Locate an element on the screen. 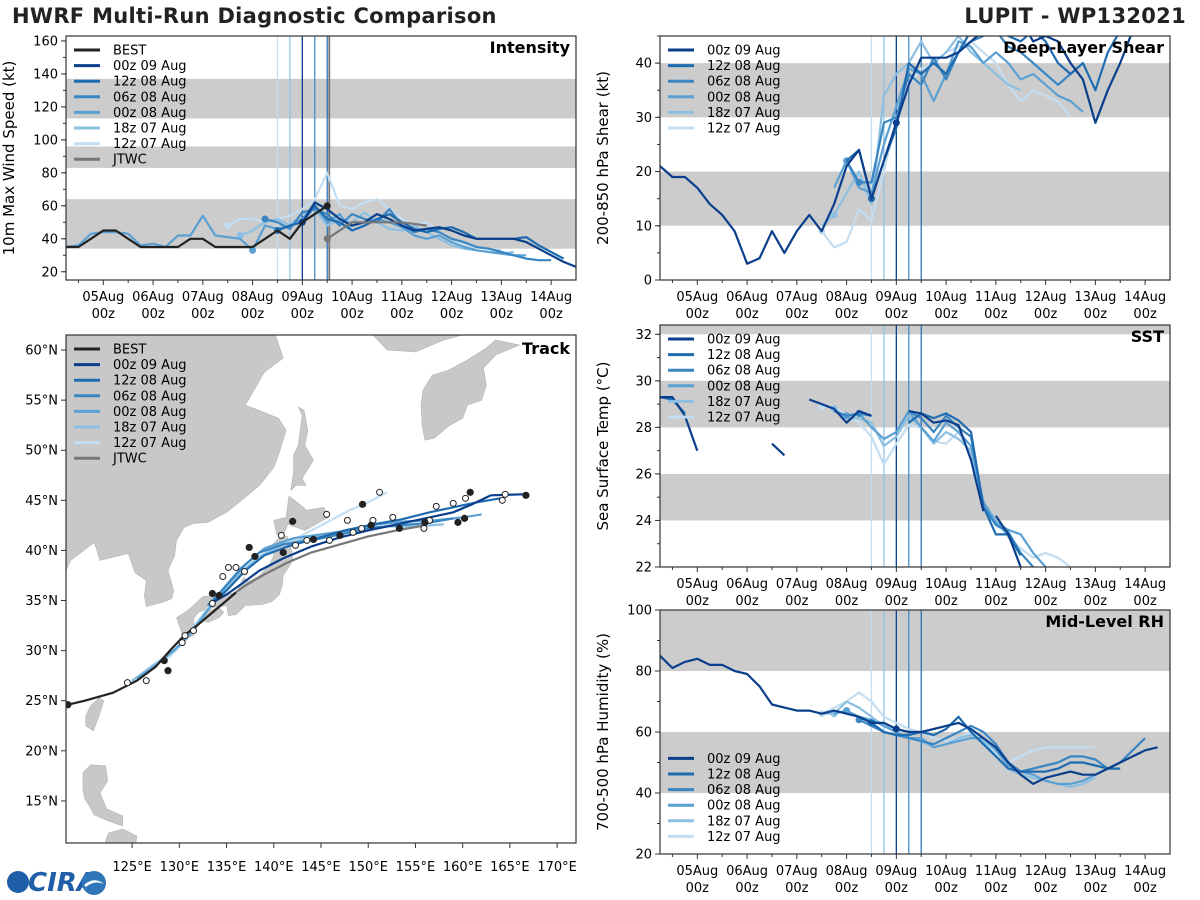  panel-title: Track is located at coordinates (546, 348).